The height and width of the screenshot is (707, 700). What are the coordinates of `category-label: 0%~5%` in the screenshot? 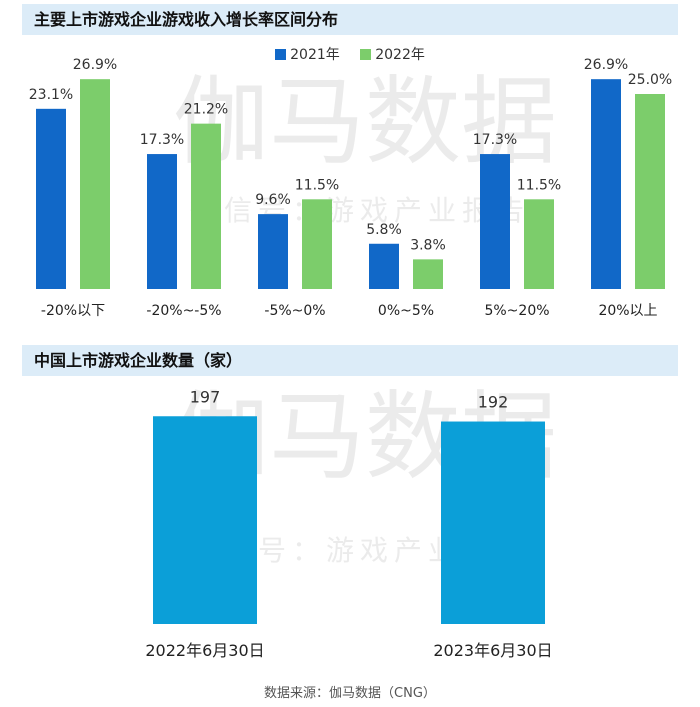 It's located at (406, 311).